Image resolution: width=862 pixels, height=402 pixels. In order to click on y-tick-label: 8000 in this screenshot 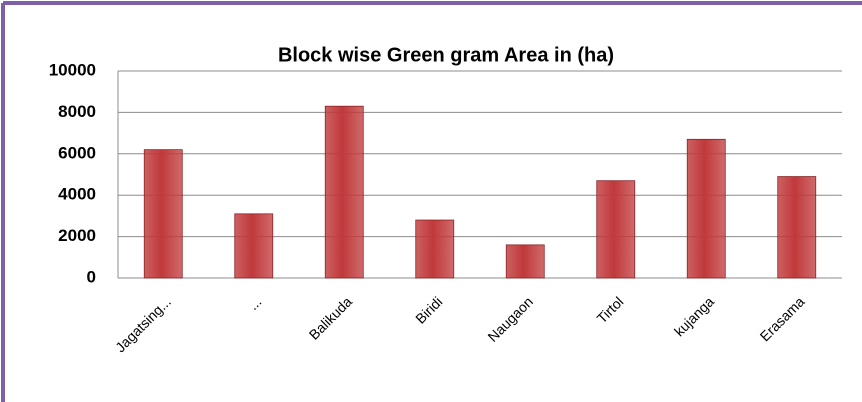, I will do `click(77, 111)`.